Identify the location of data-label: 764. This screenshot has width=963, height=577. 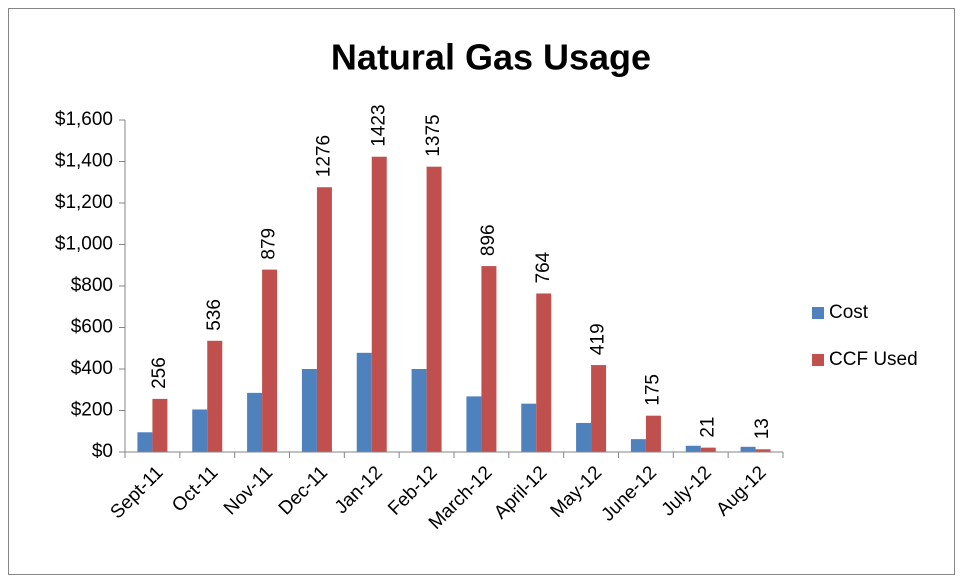
(543, 267).